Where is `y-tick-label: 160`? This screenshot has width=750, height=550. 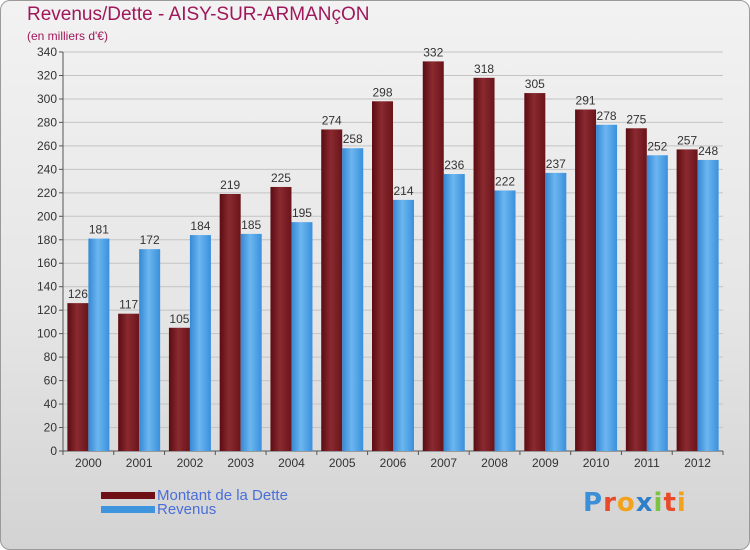 y-tick-label: 160 is located at coordinates (47, 263).